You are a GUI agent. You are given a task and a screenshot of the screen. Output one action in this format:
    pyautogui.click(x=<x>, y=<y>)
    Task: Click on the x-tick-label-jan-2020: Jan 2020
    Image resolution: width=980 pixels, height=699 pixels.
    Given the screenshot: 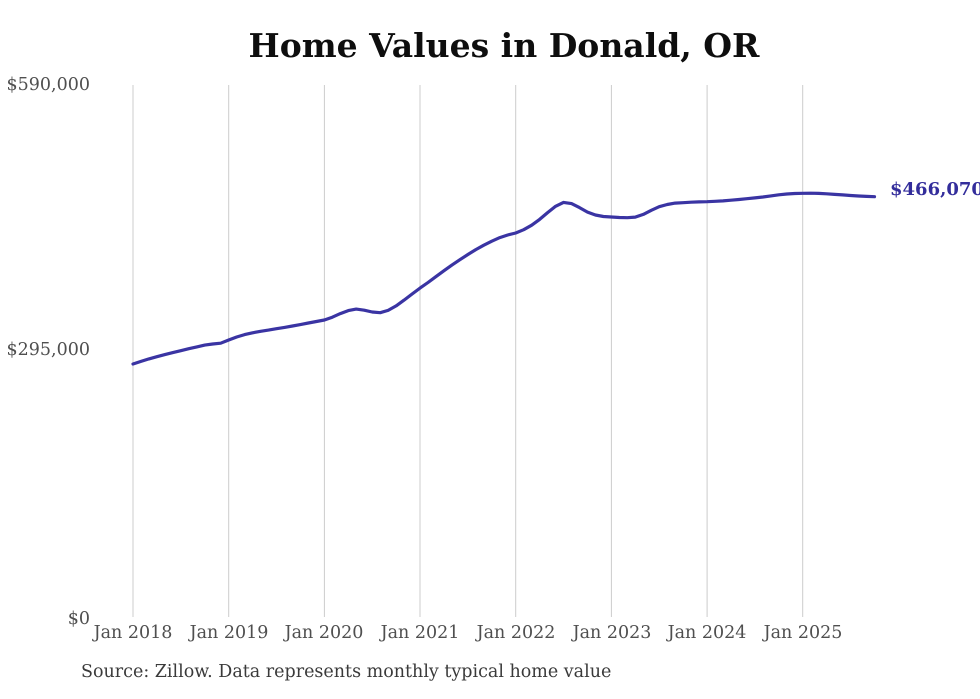 What is the action you would take?
    pyautogui.click(x=324, y=633)
    